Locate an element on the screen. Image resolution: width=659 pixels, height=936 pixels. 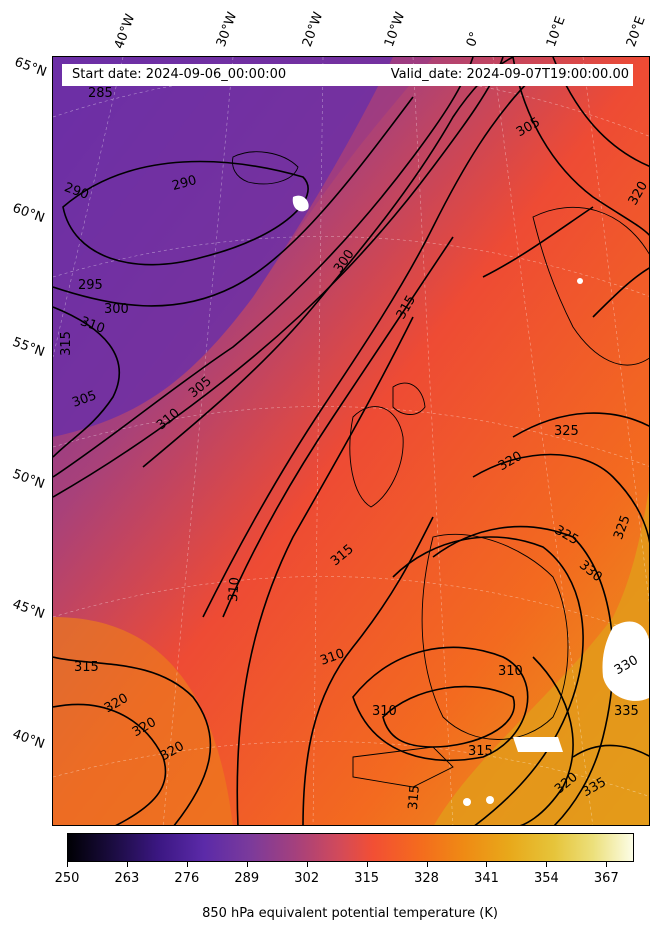
colorbar-tick-label: 302 is located at coordinates (307, 878).